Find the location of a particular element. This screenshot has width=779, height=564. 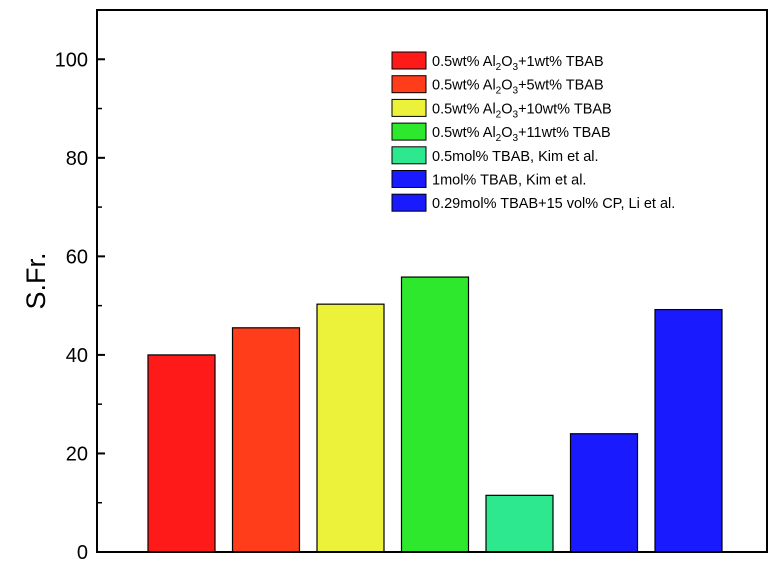

y-tick-label: 20 is located at coordinates (77, 454).